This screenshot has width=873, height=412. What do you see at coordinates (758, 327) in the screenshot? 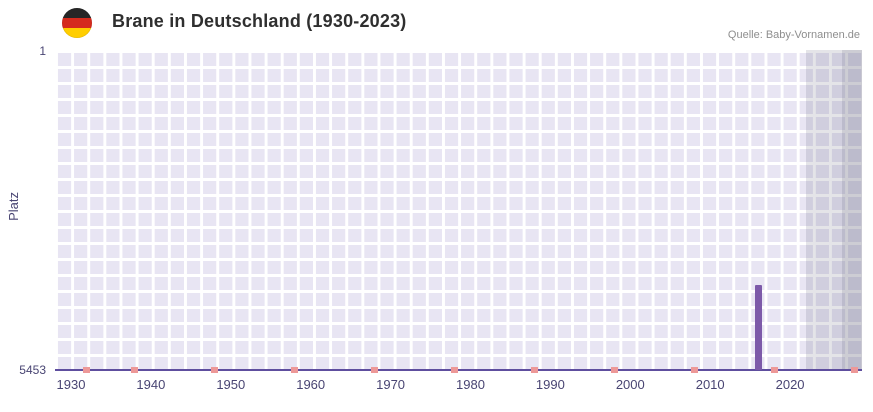
I see `rank-bar` at bounding box center [758, 327].